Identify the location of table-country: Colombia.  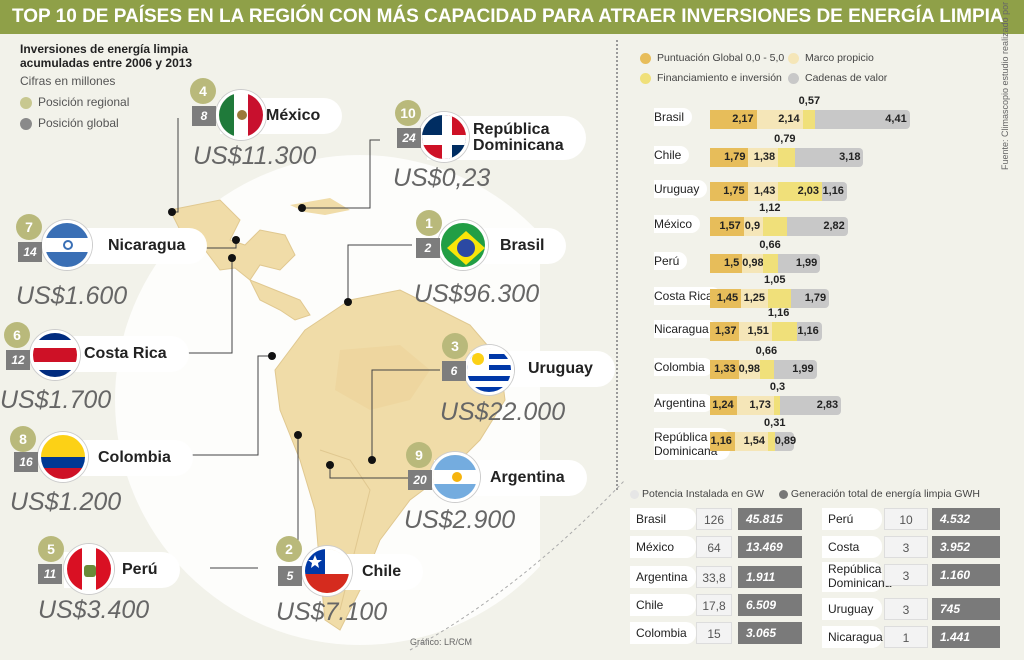
(663, 633).